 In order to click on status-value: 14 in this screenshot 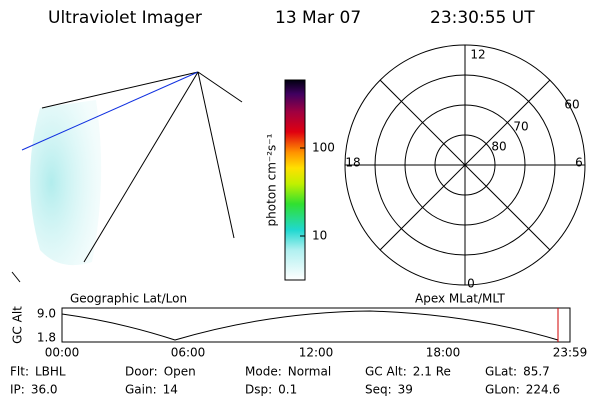, I will do `click(170, 390)`.